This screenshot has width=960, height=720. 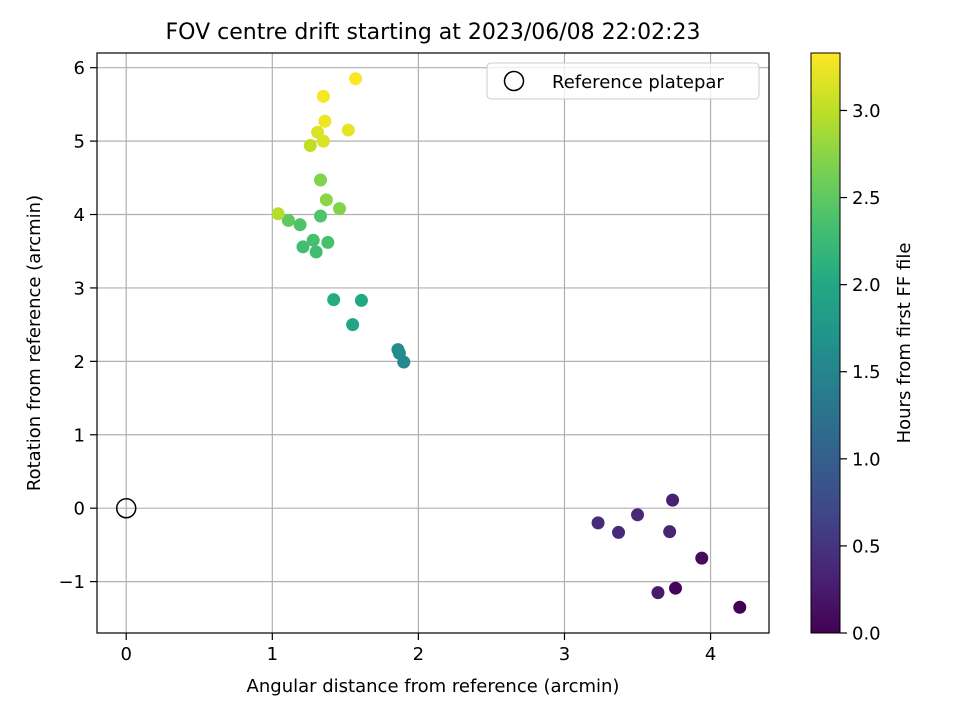 I want to click on y-axis-ticks: −1 0 1 2 3 4 5 6, so click(x=77, y=325).